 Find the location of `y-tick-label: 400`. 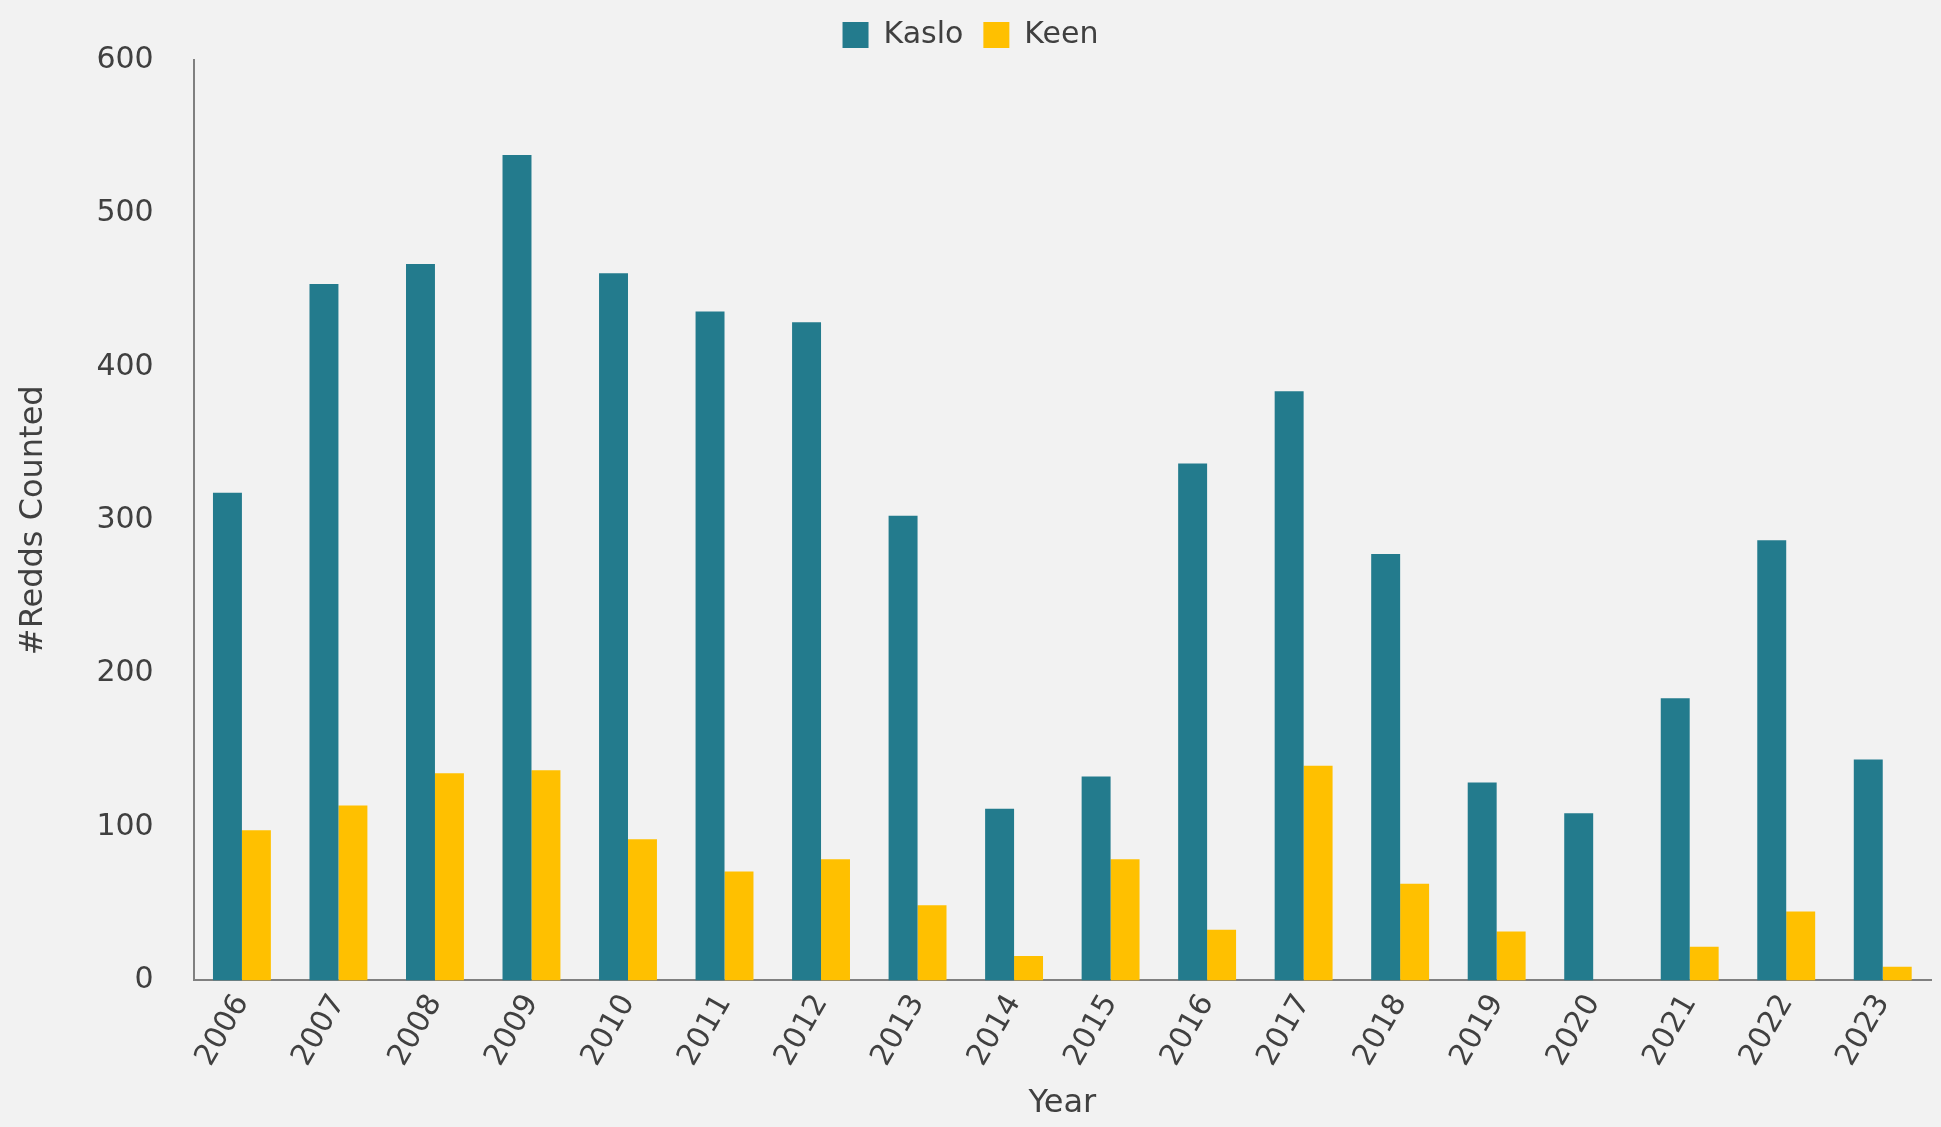

y-tick-label: 400 is located at coordinates (125, 364).